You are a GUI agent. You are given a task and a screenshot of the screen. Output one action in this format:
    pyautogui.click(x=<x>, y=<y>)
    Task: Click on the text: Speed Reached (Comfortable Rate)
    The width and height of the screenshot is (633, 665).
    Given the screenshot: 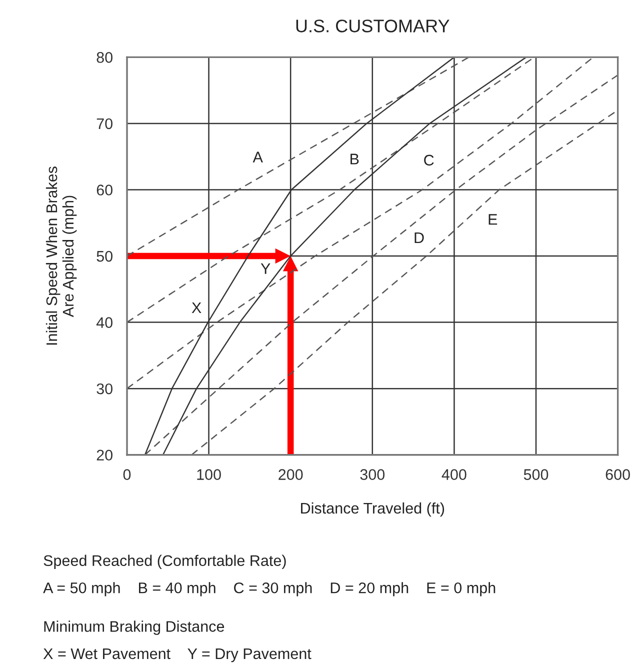 What is the action you would take?
    pyautogui.click(x=165, y=562)
    